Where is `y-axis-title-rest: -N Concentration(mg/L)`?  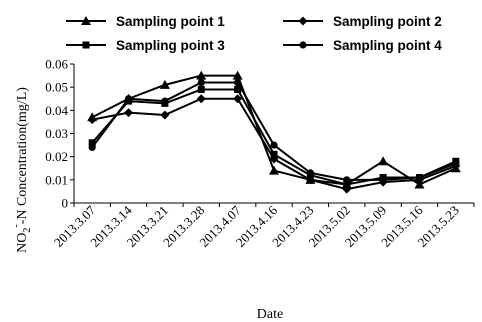
y-axis-title-rest: -N Concentration(mg/L) is located at coordinates (22, 156).